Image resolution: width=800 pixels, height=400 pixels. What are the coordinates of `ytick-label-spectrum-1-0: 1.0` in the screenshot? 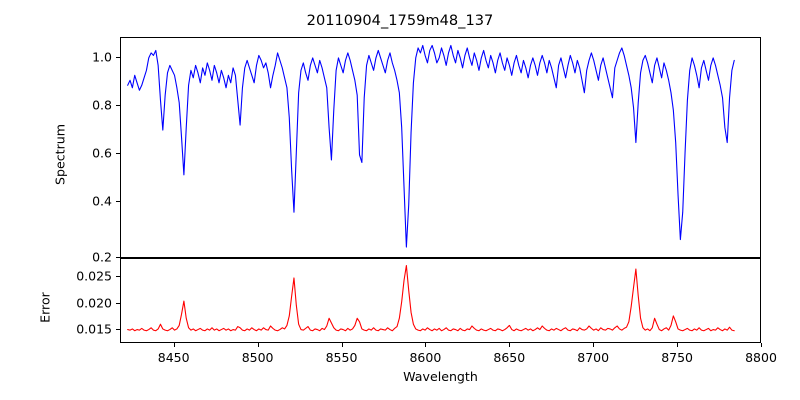 It's located at (102, 57).